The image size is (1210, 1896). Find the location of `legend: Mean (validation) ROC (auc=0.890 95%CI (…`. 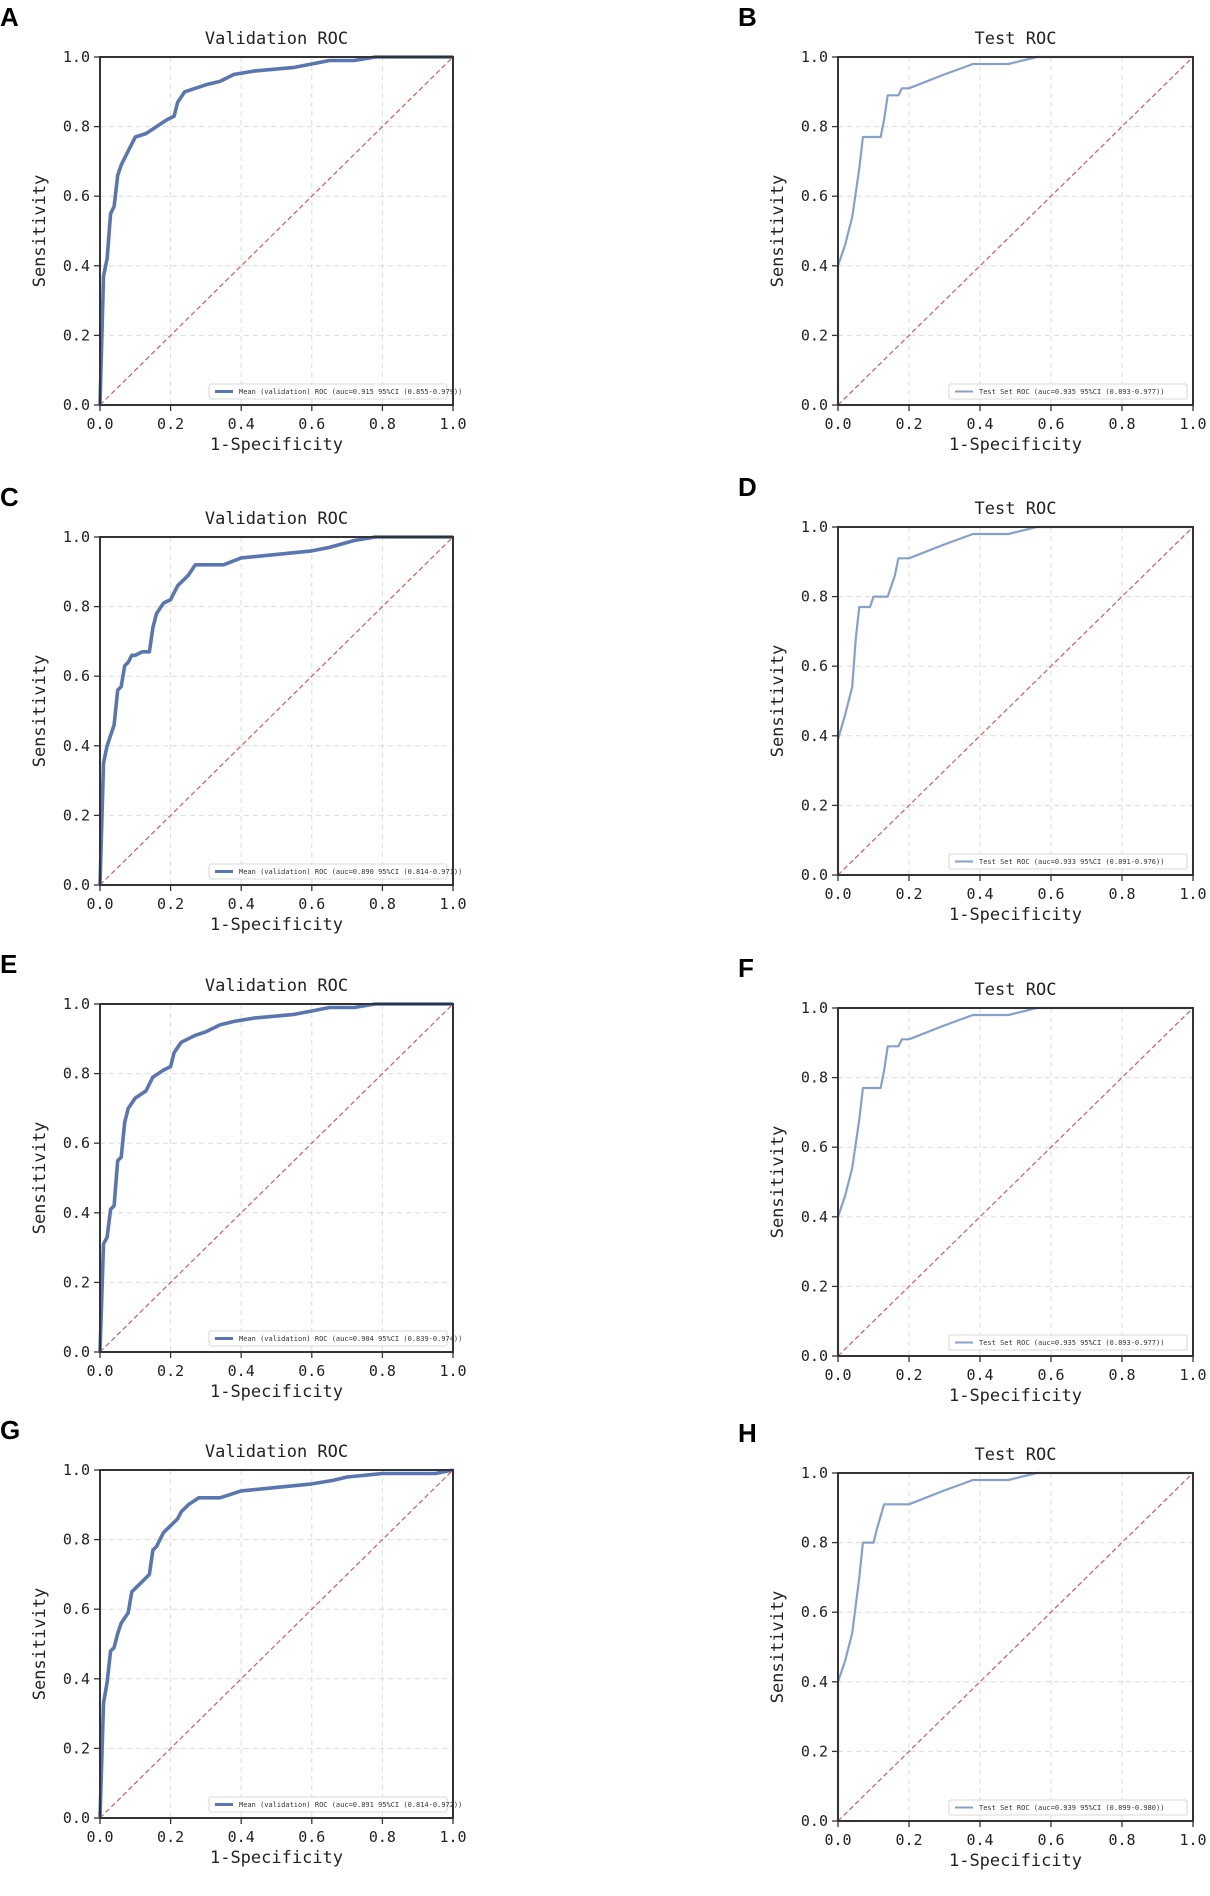

legend: Mean (validation) ROC (auc=0.890 95%CI (… is located at coordinates (335, 871).